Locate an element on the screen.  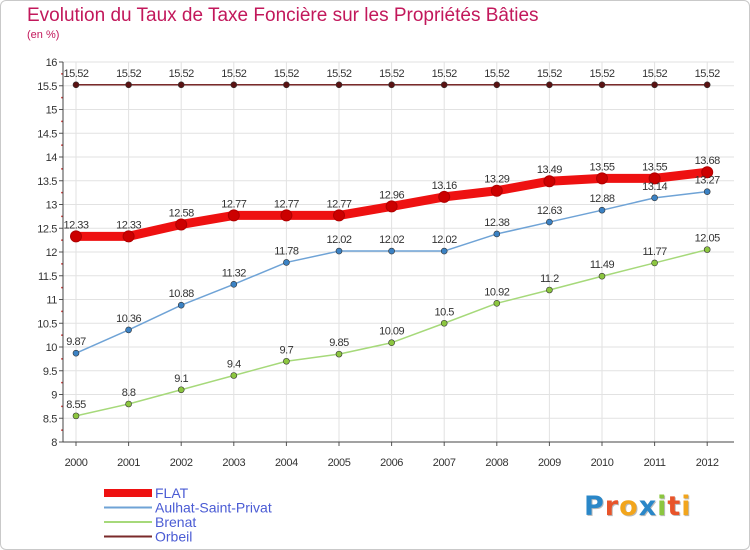
y-tick-label: 14.5 is located at coordinates (47, 134).